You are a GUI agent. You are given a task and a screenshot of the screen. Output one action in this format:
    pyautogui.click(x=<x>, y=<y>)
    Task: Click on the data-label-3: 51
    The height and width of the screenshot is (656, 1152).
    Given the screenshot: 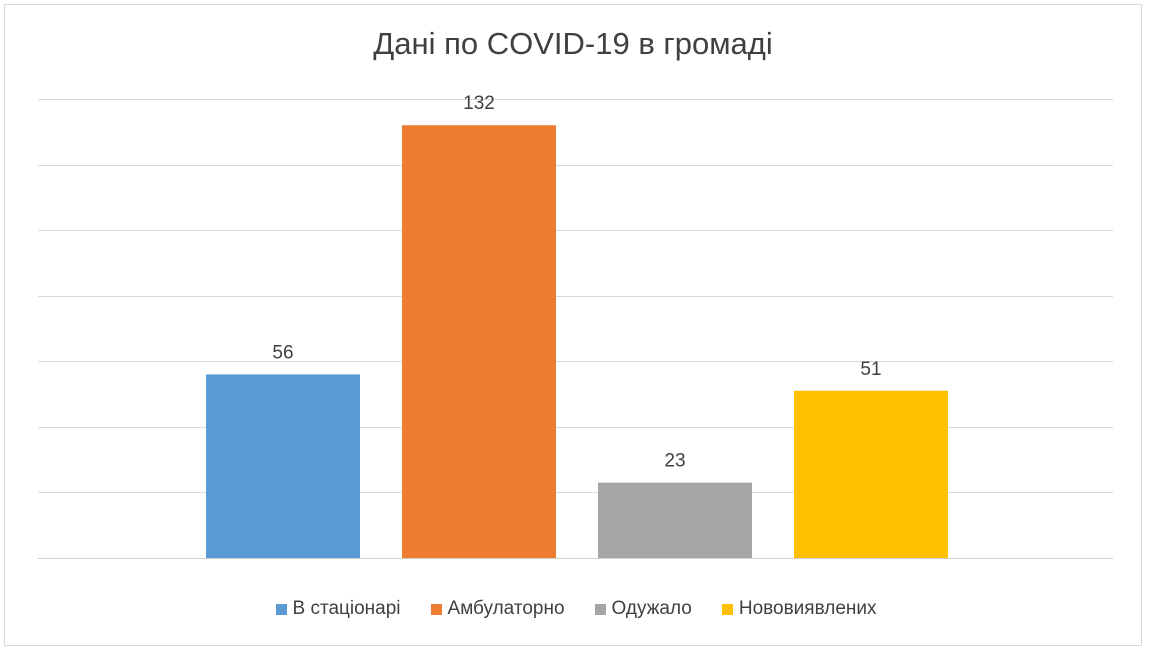 What is the action you would take?
    pyautogui.click(x=870, y=369)
    